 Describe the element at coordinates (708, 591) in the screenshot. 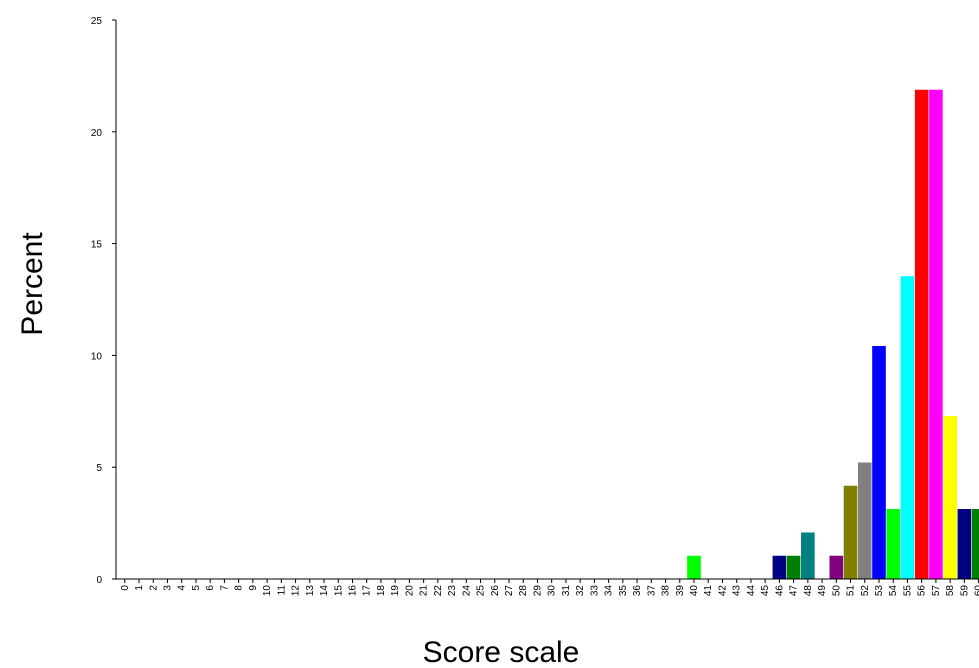

I see `x-tick-label-41: 41` at that location.